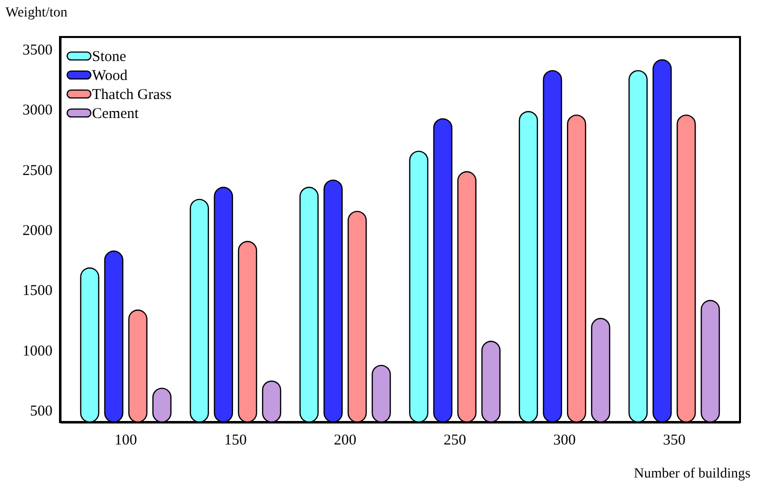 This screenshot has width=776, height=481. Describe the element at coordinates (109, 57) in the screenshot. I see `legend-label: Stone` at that location.